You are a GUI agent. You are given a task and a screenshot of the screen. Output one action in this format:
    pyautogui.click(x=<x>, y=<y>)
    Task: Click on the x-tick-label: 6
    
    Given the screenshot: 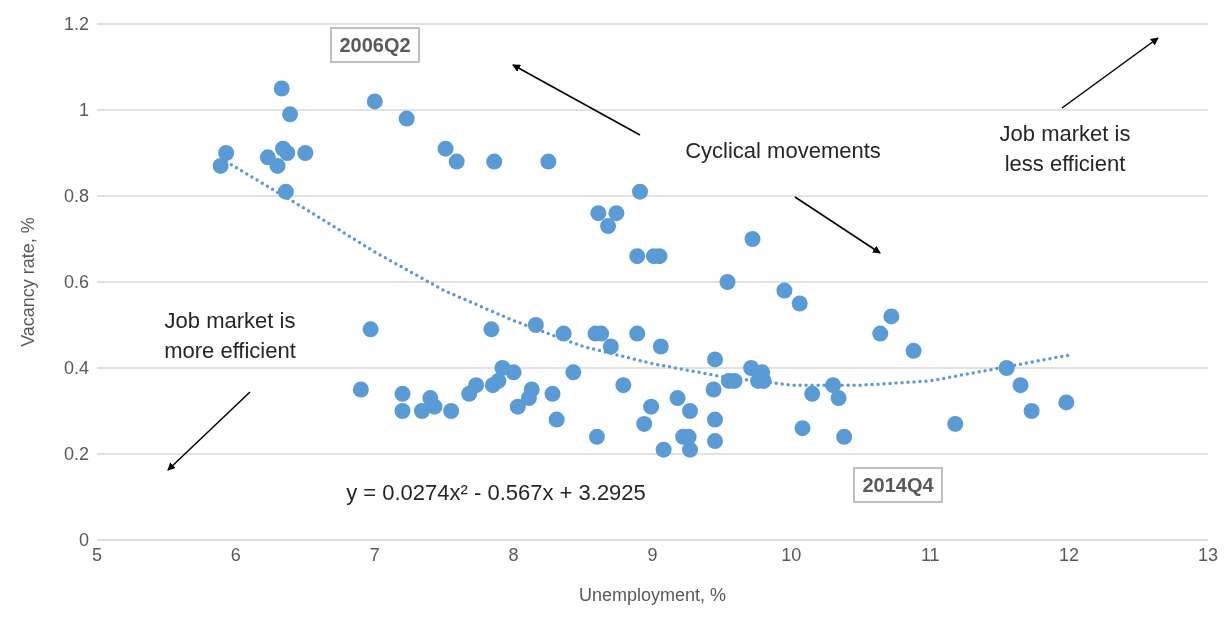 What is the action you would take?
    pyautogui.click(x=235, y=554)
    